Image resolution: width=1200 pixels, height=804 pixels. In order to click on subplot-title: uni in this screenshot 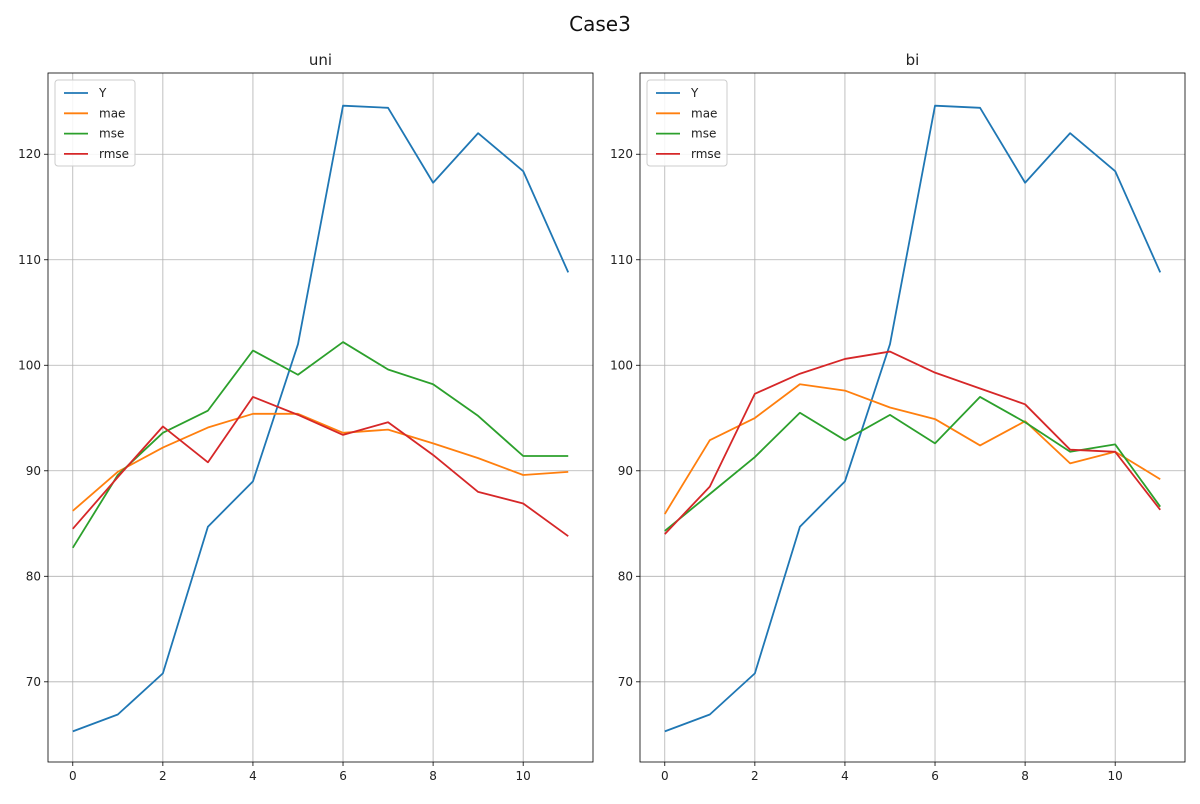, I will do `click(320, 60)`.